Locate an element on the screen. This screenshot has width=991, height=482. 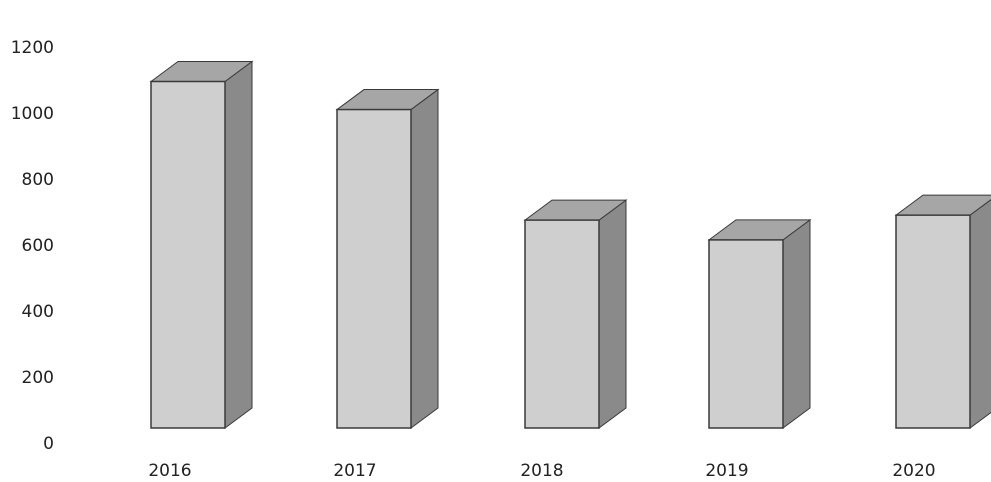
x-tick-label: 2019 is located at coordinates (726, 471).